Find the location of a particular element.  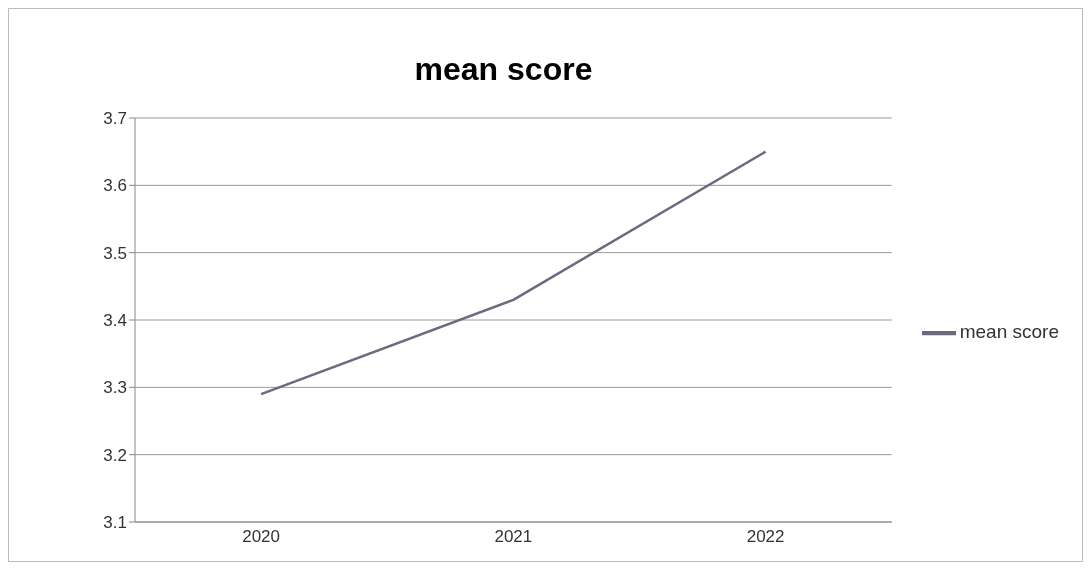

x-tick-label: 2020 is located at coordinates (261, 537).